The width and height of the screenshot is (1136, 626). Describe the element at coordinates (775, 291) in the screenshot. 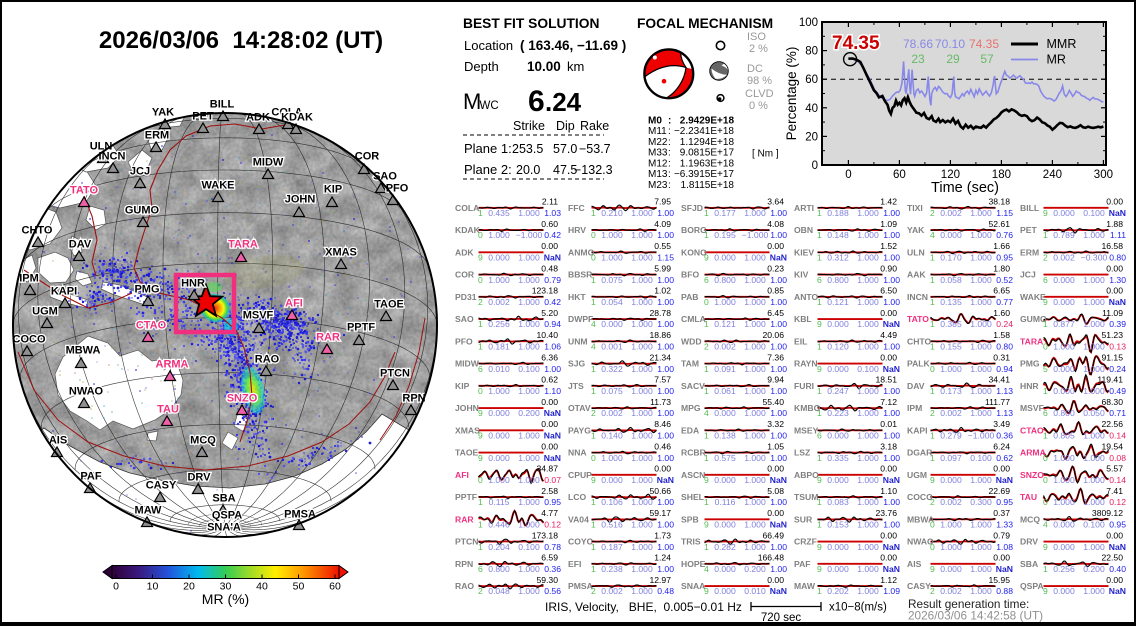

I see `svg-text: 0.85` at that location.